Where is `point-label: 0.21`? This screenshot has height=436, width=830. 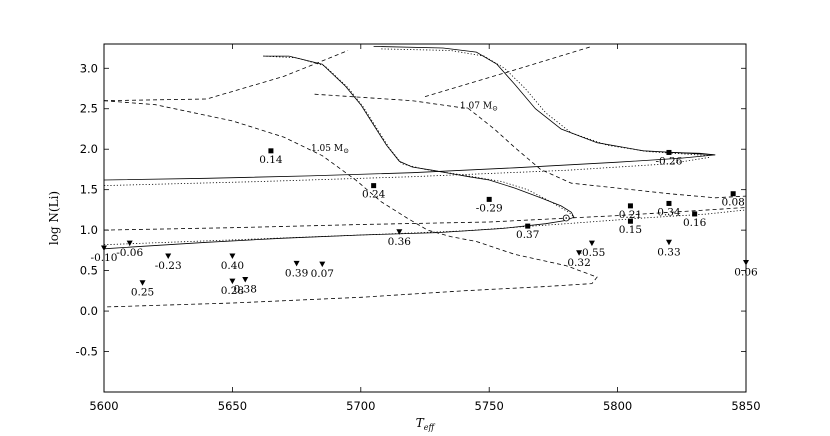
point-label: 0.21 is located at coordinates (630, 215).